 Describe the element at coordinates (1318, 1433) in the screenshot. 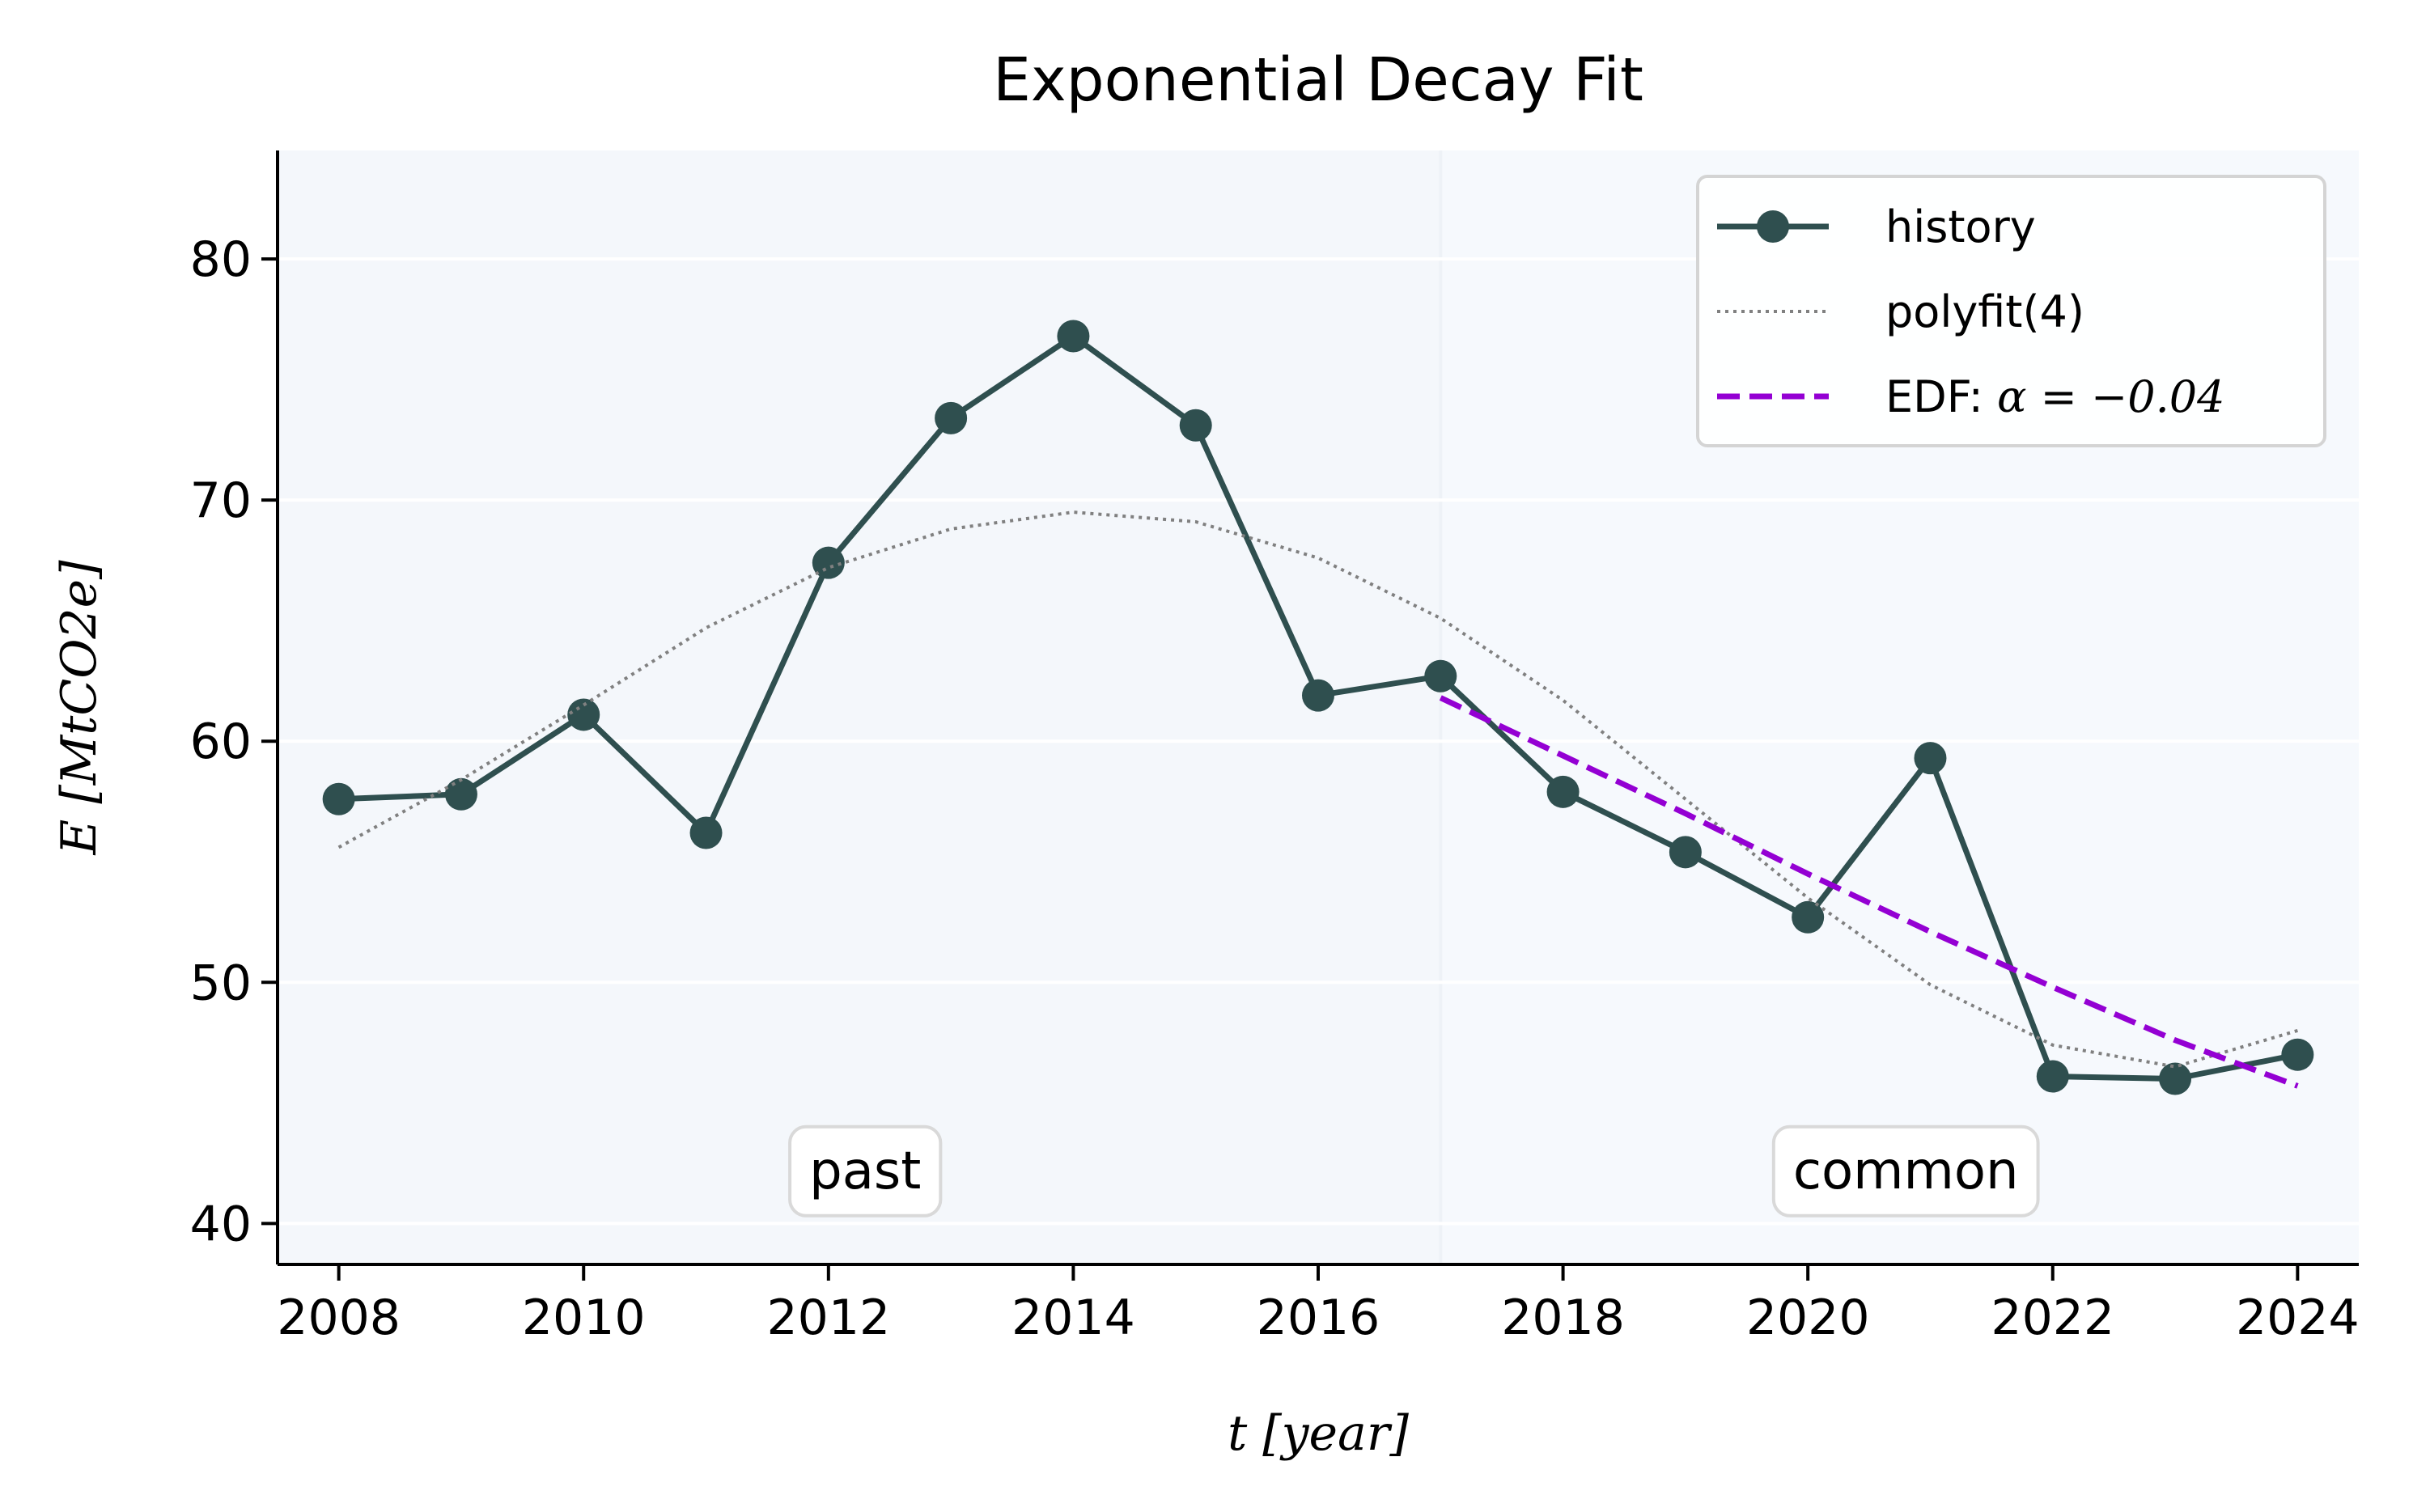

I see `x-axis-title: t [year]` at that location.